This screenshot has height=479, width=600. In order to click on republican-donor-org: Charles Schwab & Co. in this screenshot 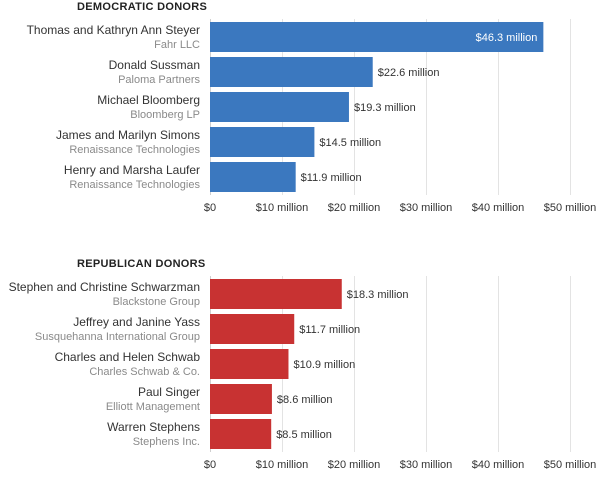, I will do `click(144, 372)`.